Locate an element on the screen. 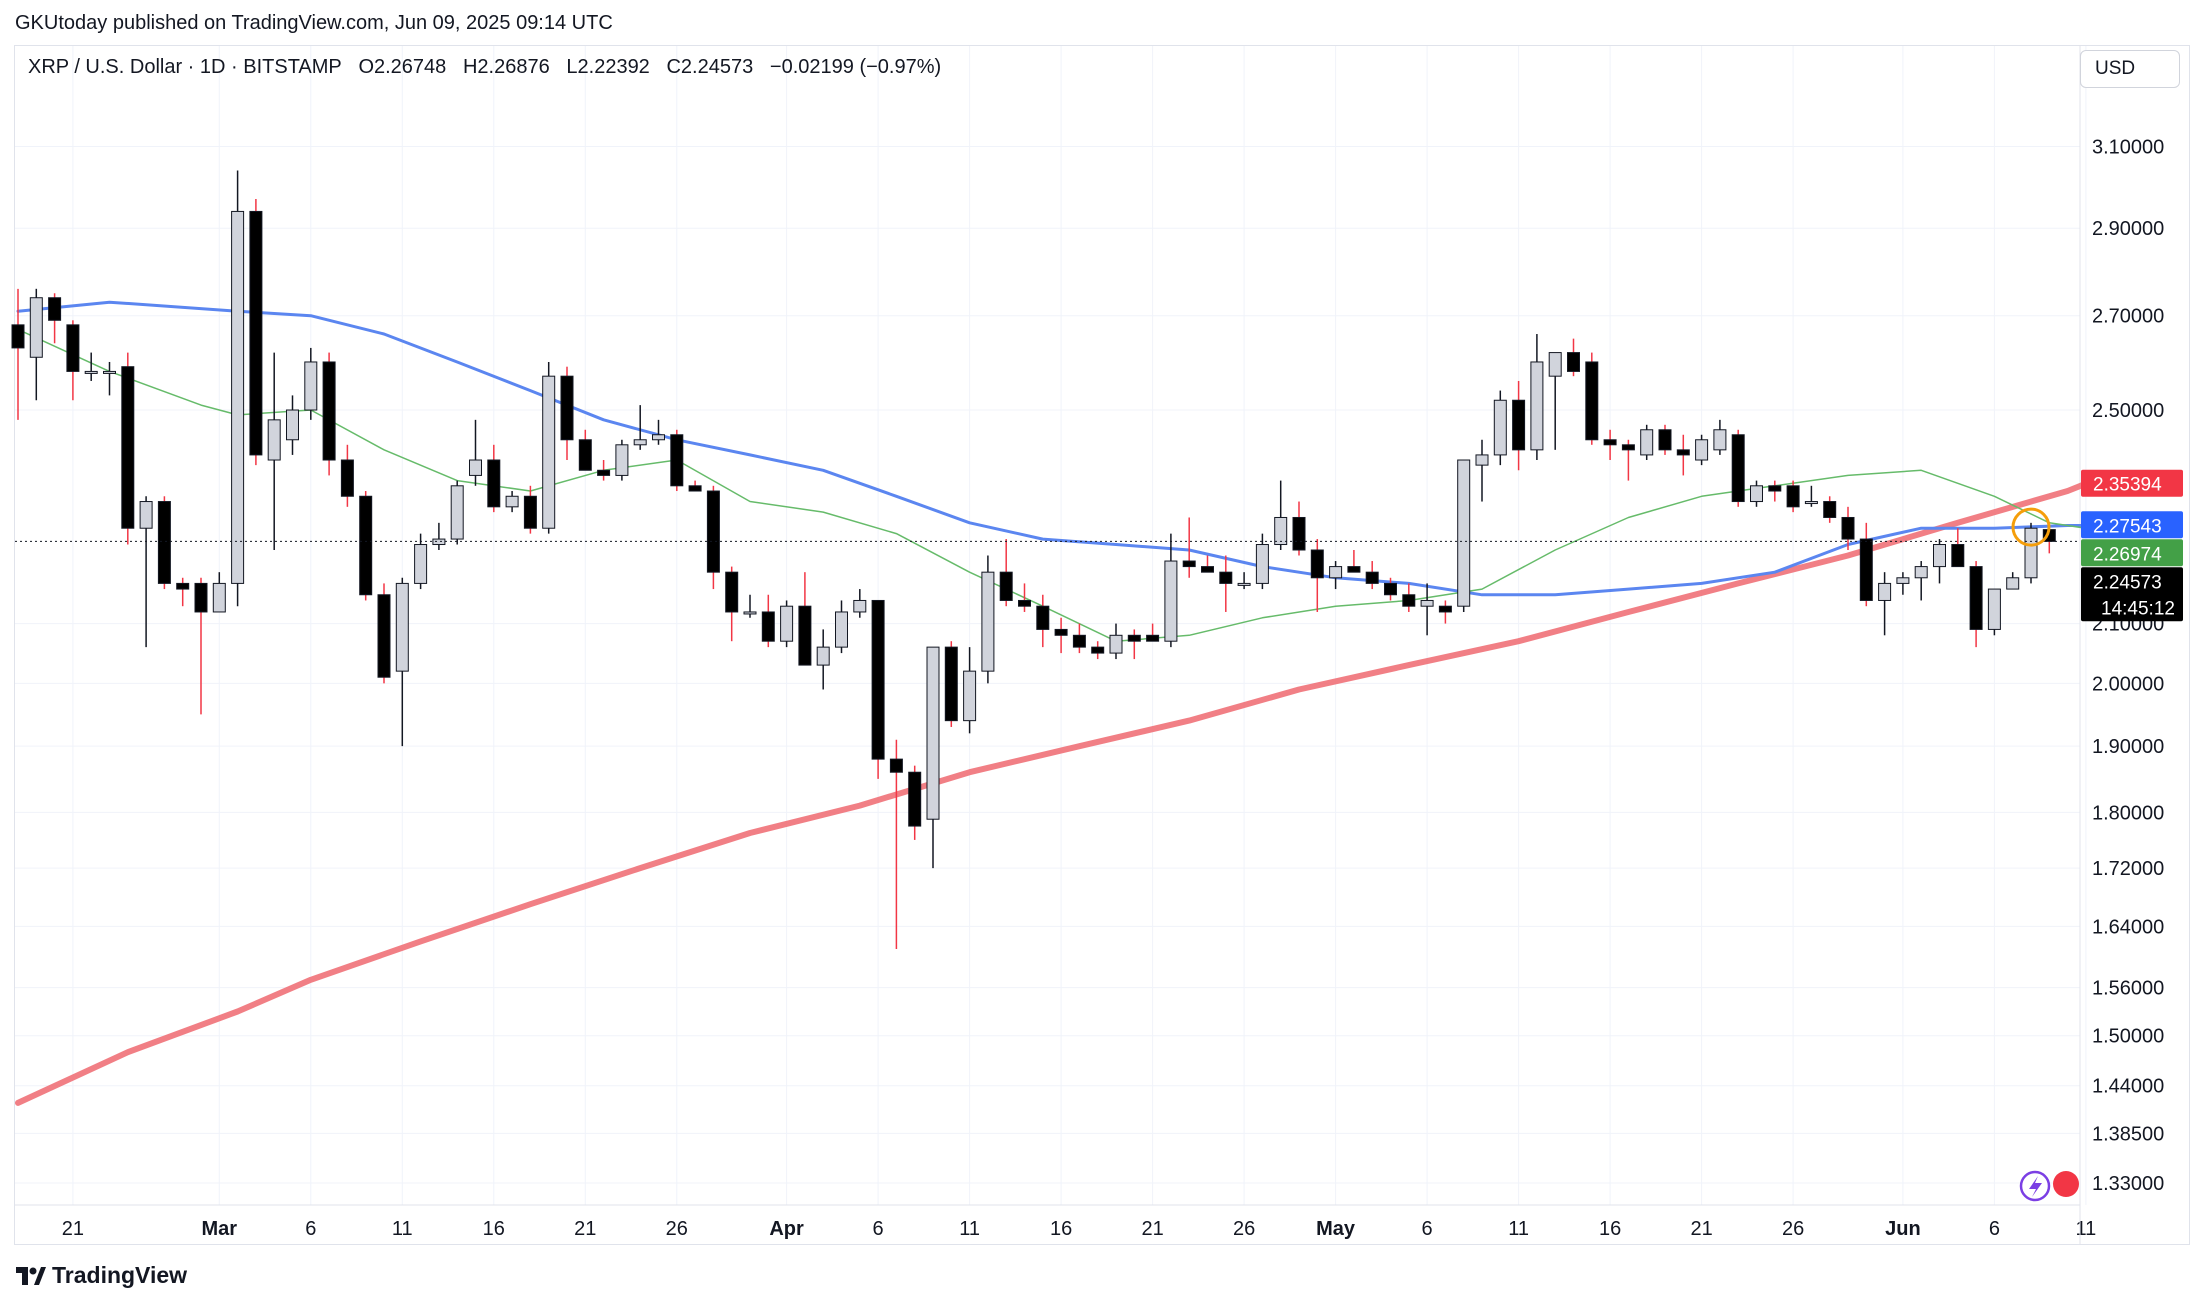 This screenshot has height=1305, width=2205. currency-button: USD is located at coordinates (2130, 69).